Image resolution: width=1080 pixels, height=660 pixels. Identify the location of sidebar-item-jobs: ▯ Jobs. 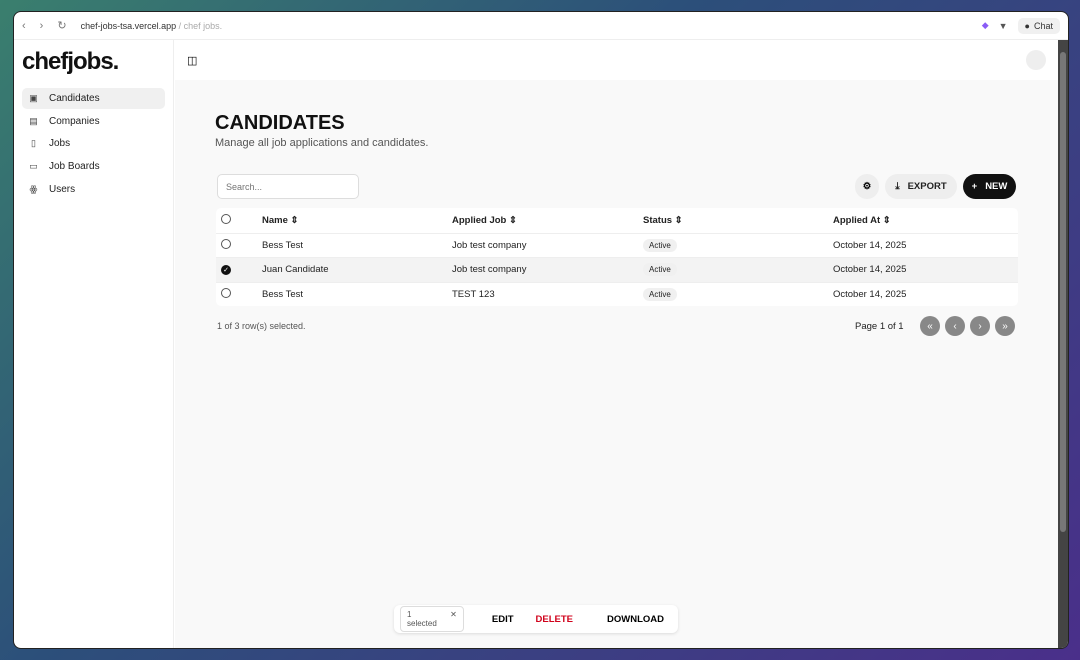
(93, 143).